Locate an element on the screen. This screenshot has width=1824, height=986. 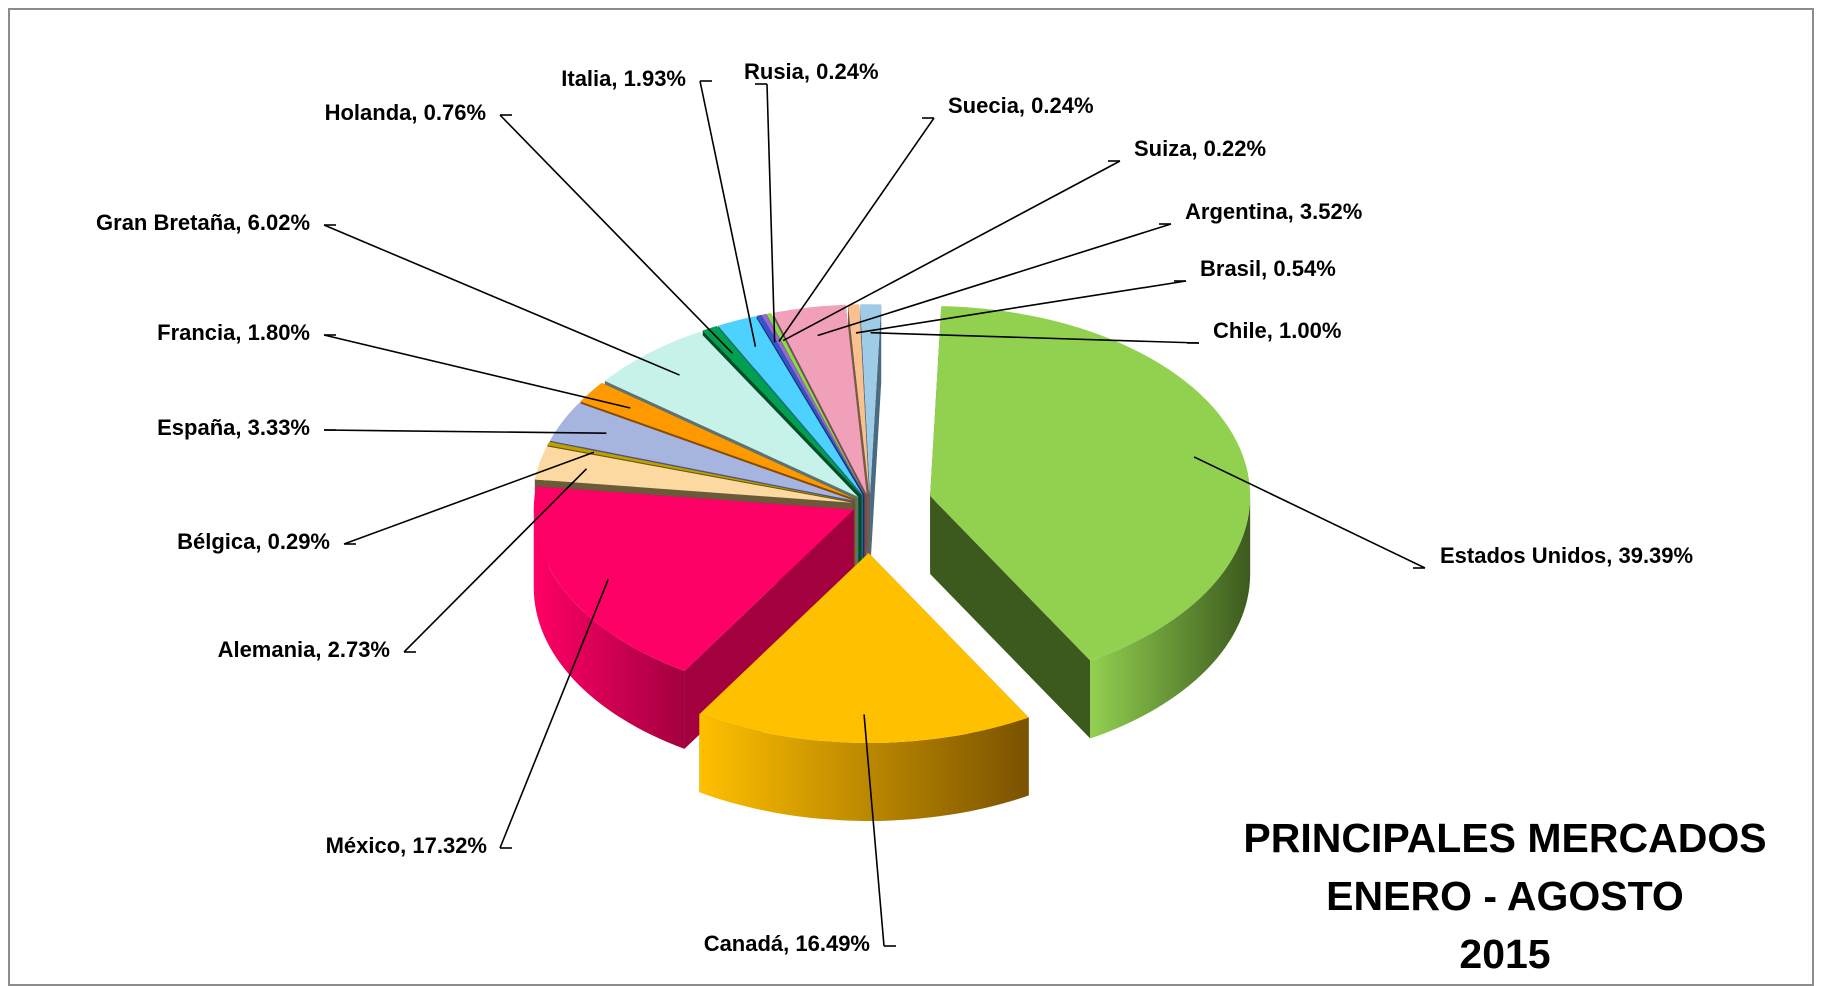
slice-label: Rusia, 0.24% is located at coordinates (811, 71).